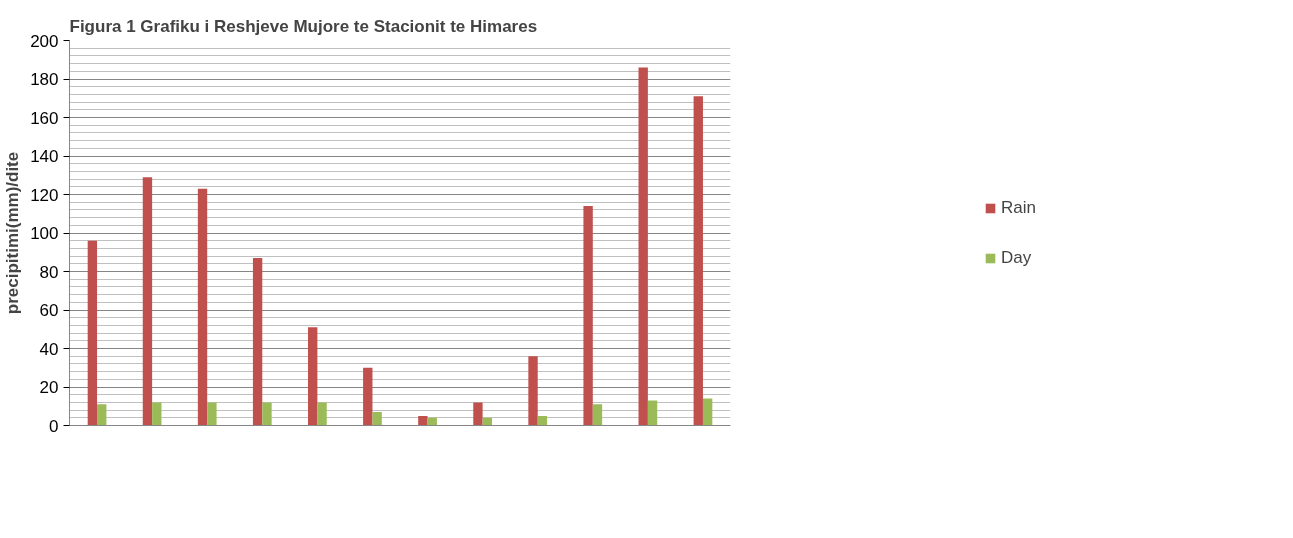  Describe the element at coordinates (13, 233) in the screenshot. I see `y-axis-title: precipitimi(mm)/dite` at that location.